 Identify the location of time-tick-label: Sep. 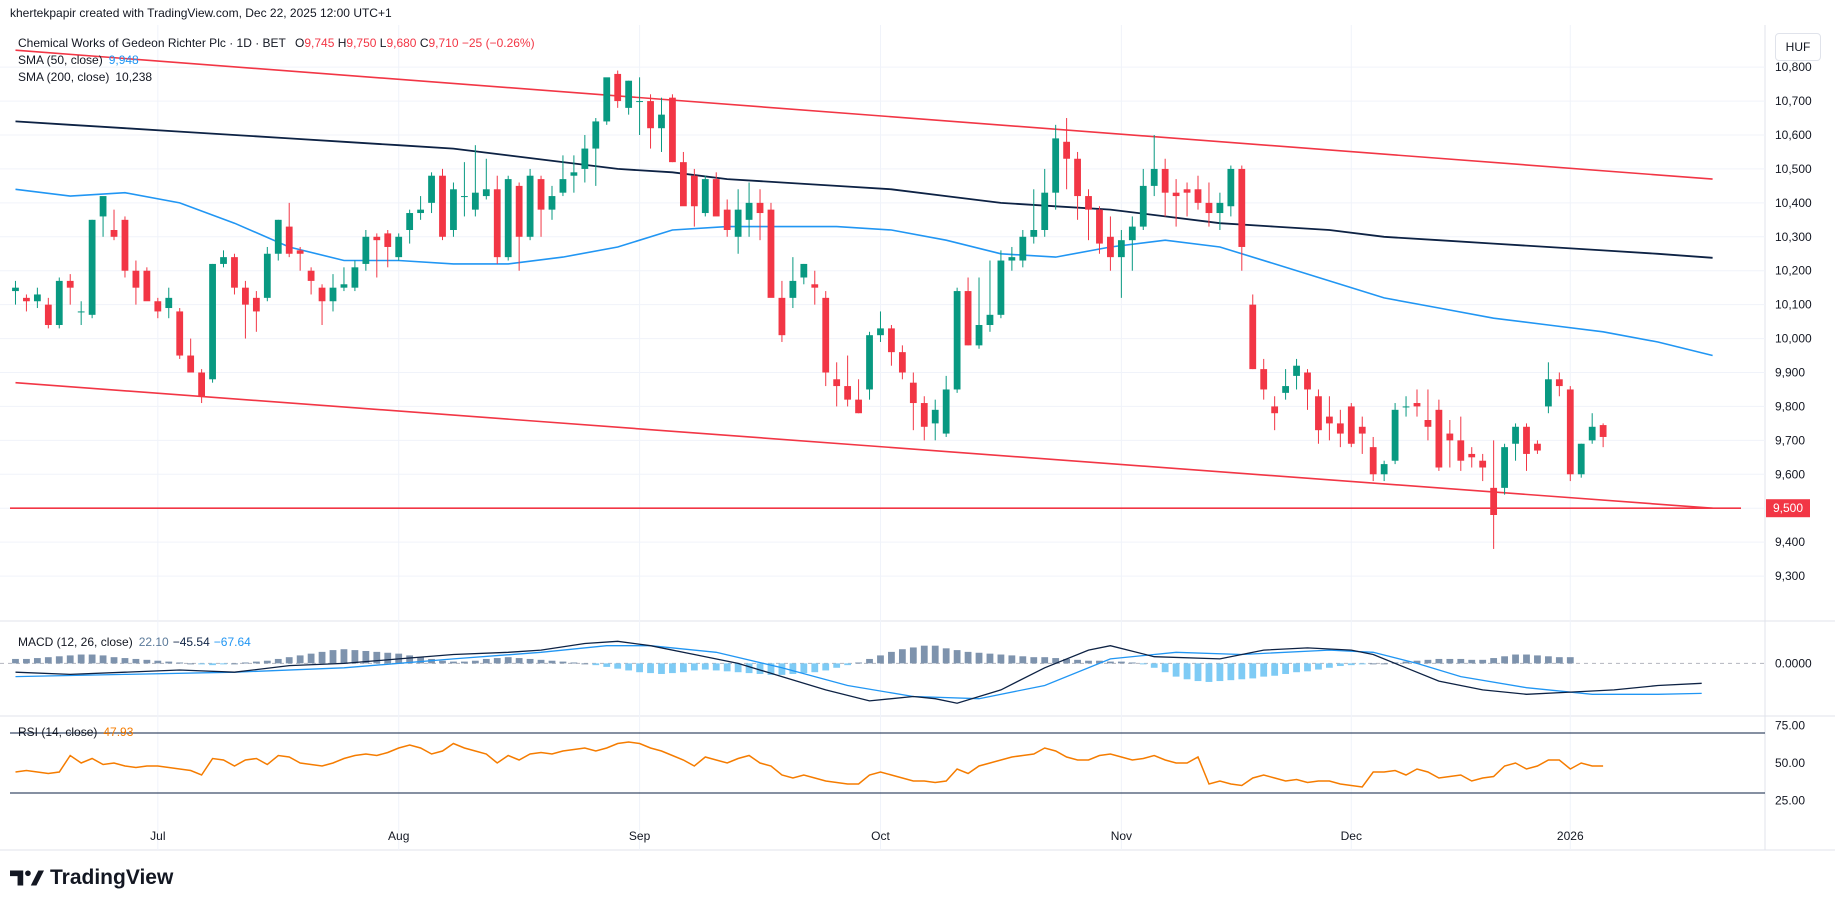
(640, 836).